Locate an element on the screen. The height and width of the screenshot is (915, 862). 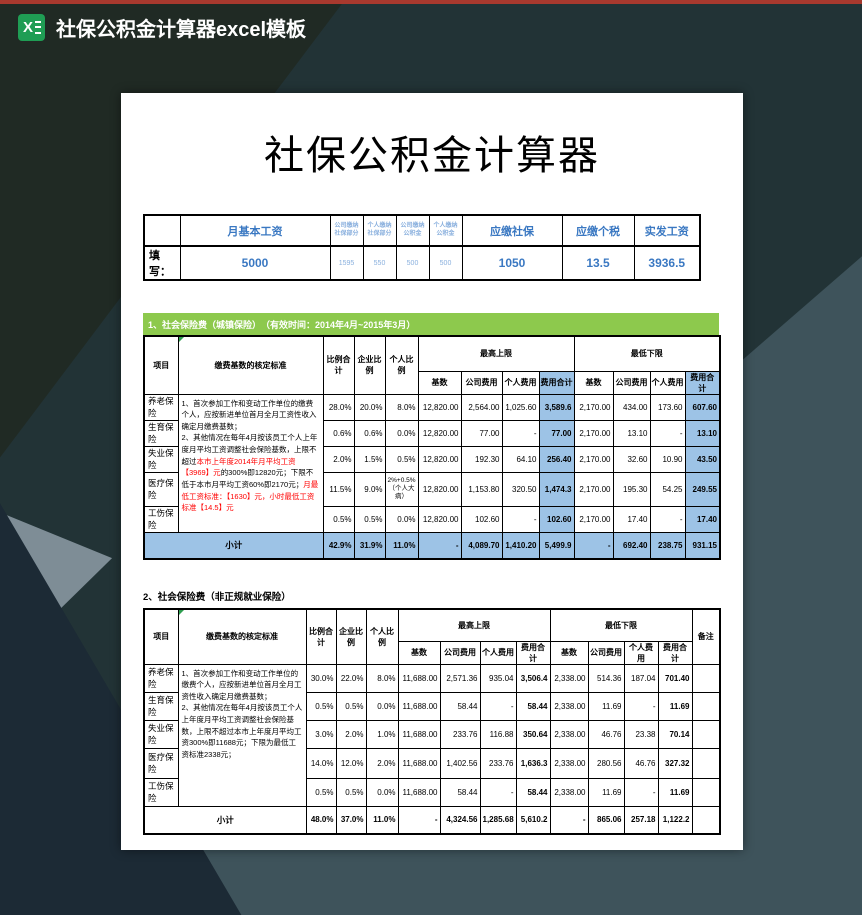
ratio-cell: 37.0% is located at coordinates (351, 820).